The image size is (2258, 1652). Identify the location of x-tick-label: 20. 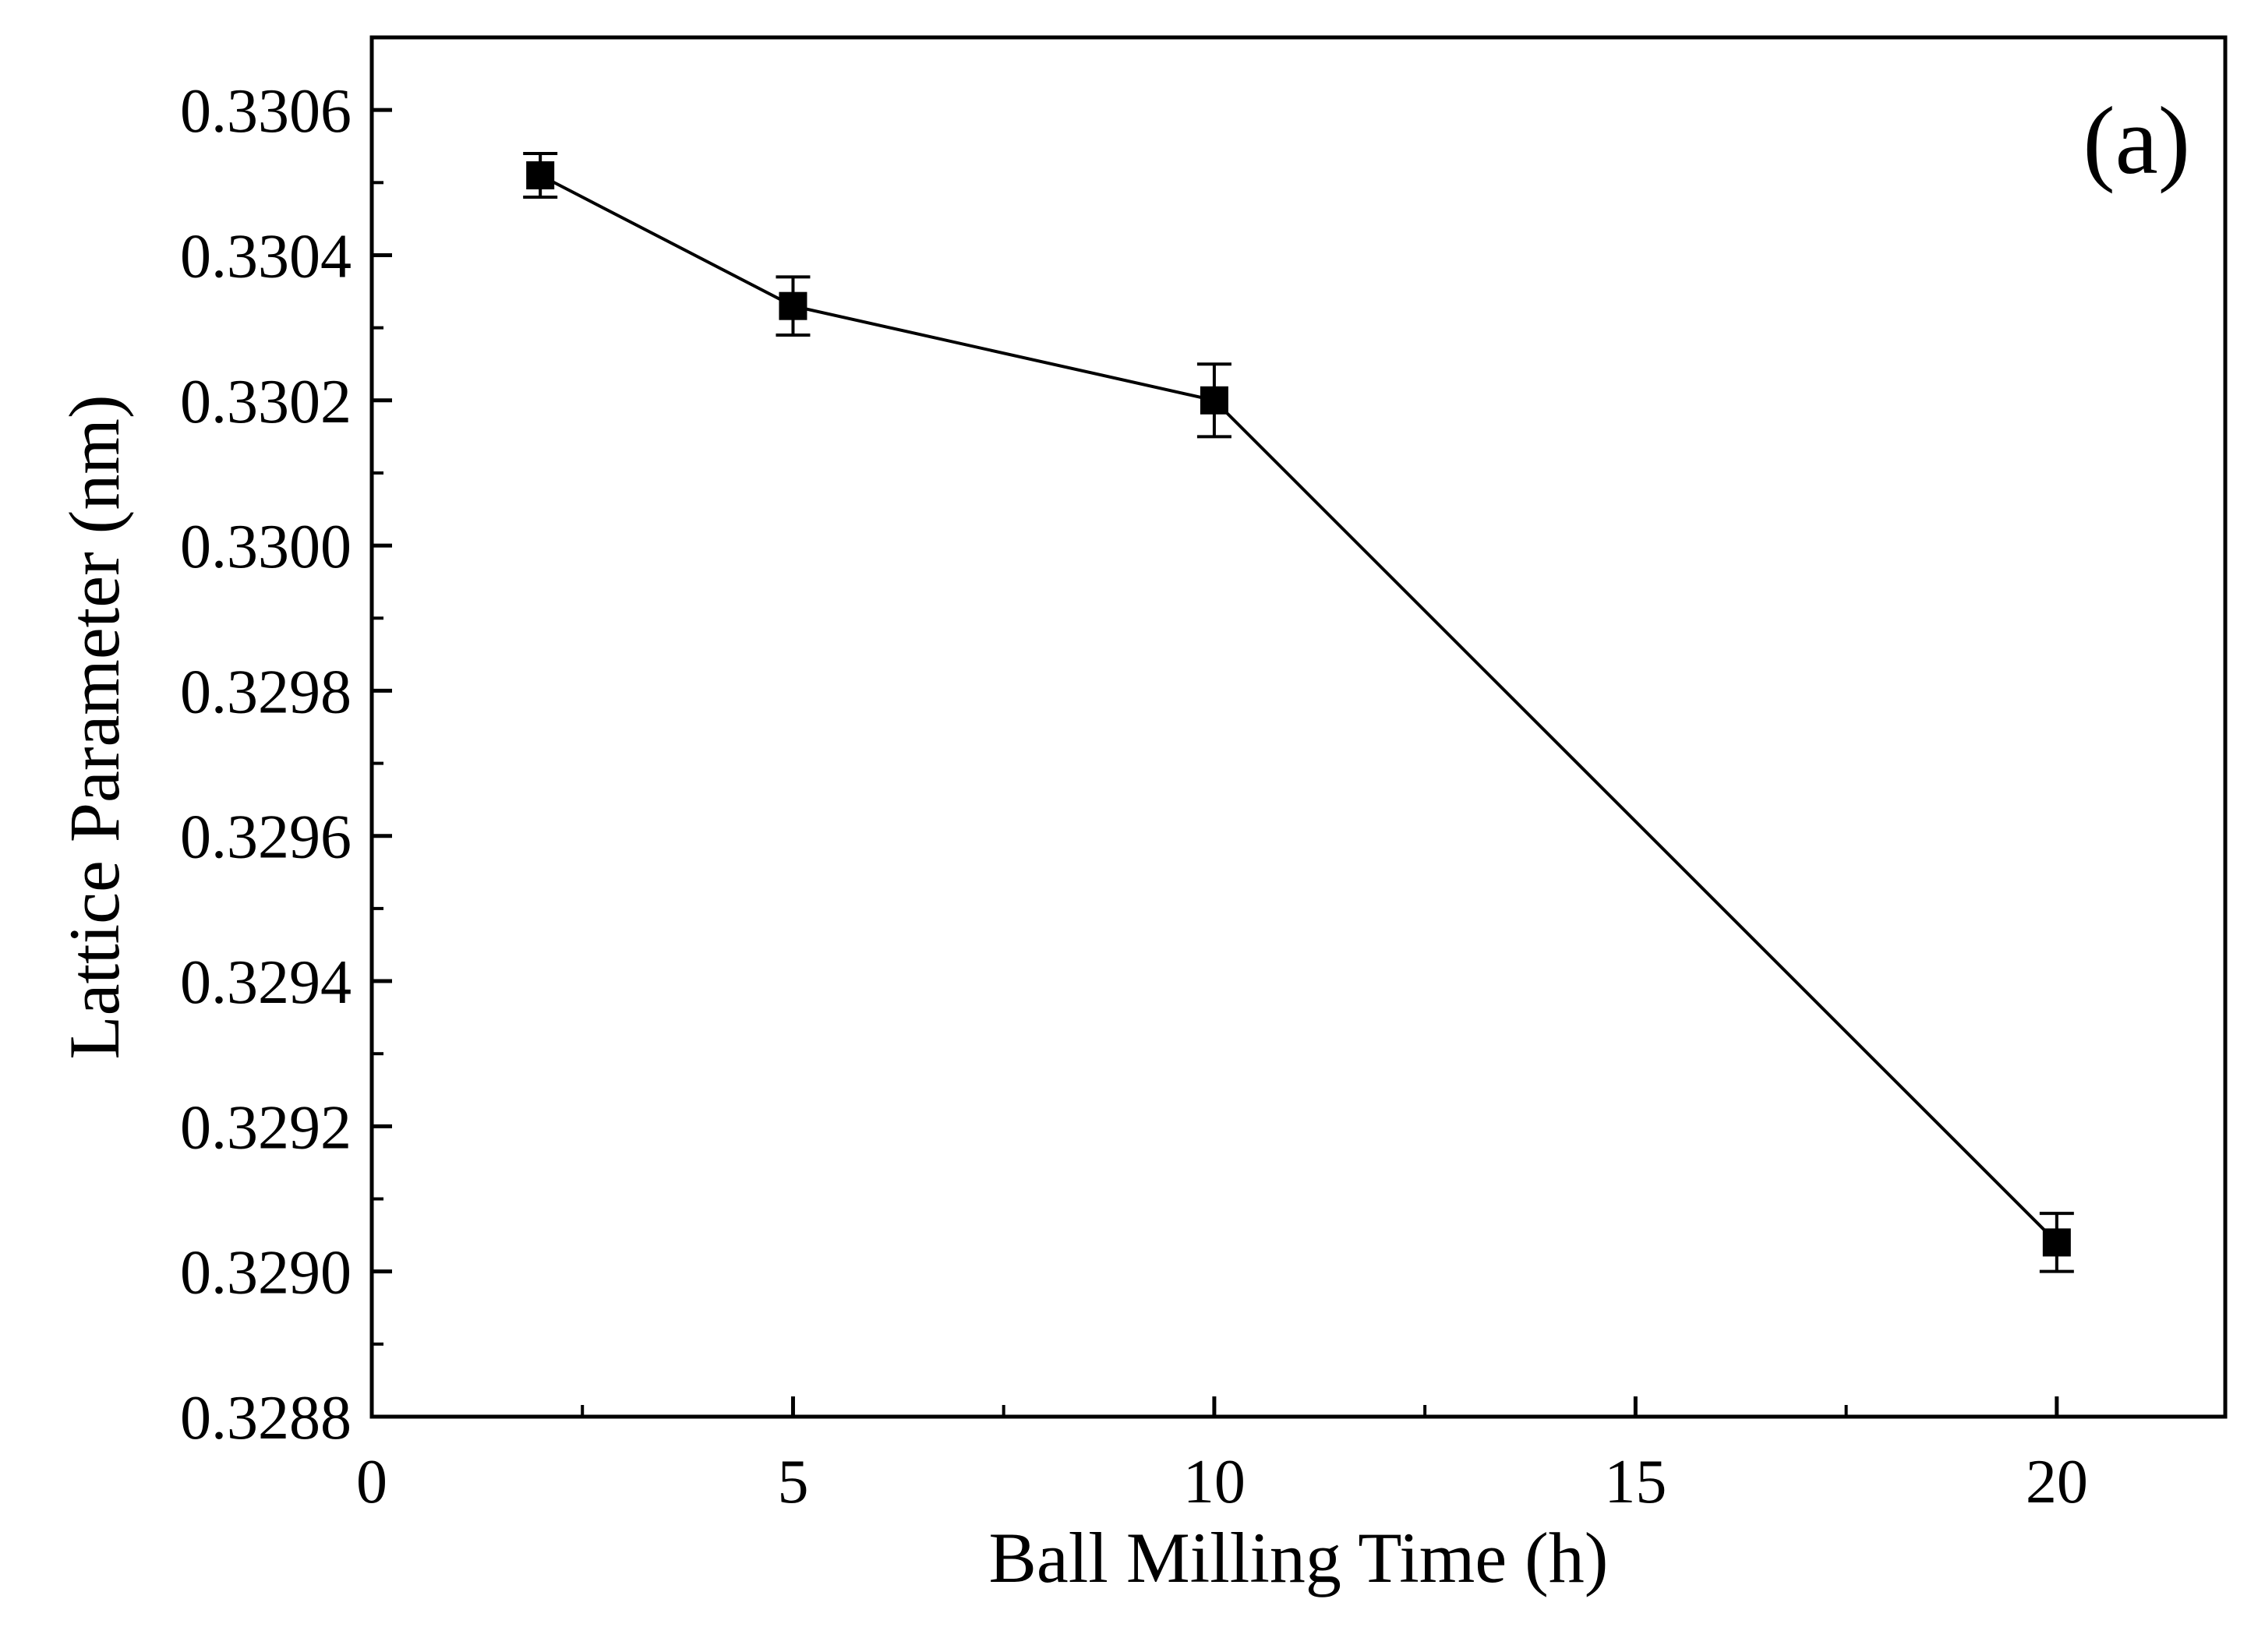
(2057, 1482).